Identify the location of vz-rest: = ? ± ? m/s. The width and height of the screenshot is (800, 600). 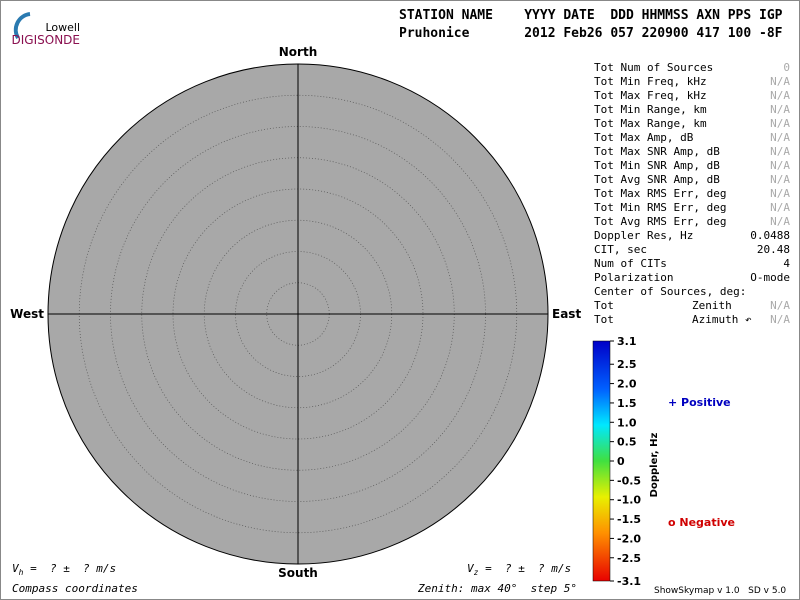
(524, 568).